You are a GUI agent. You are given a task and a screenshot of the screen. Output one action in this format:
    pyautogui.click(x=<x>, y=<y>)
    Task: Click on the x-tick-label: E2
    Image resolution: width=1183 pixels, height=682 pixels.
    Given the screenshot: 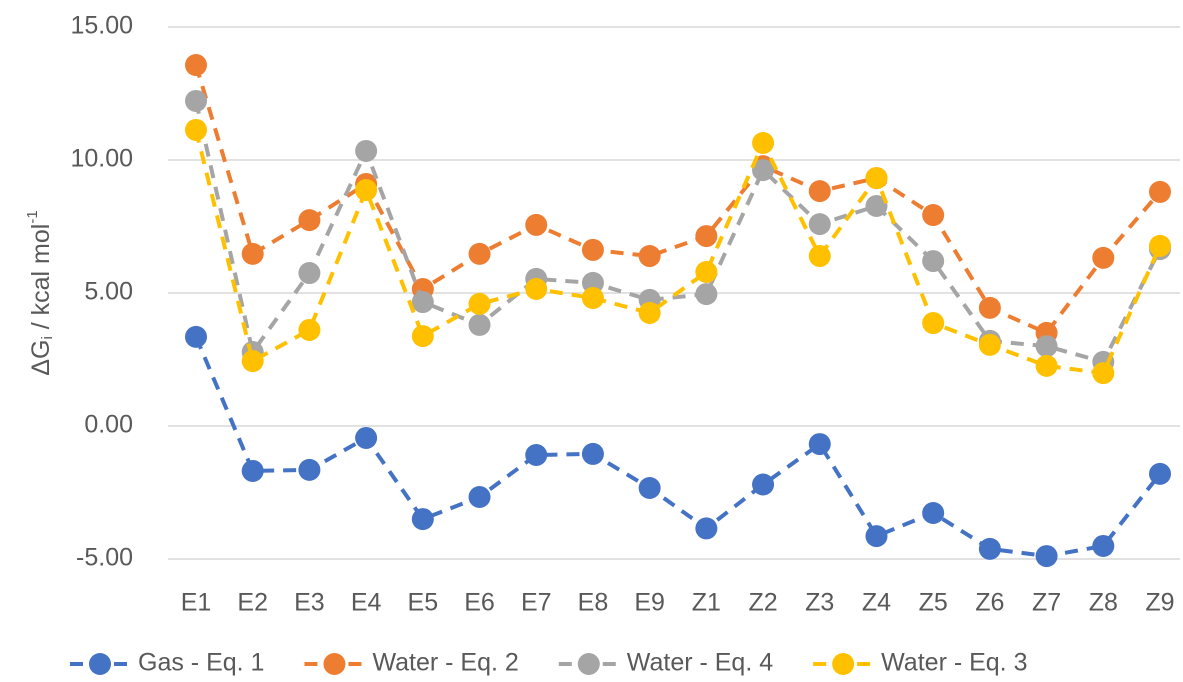 What is the action you would take?
    pyautogui.click(x=252, y=603)
    